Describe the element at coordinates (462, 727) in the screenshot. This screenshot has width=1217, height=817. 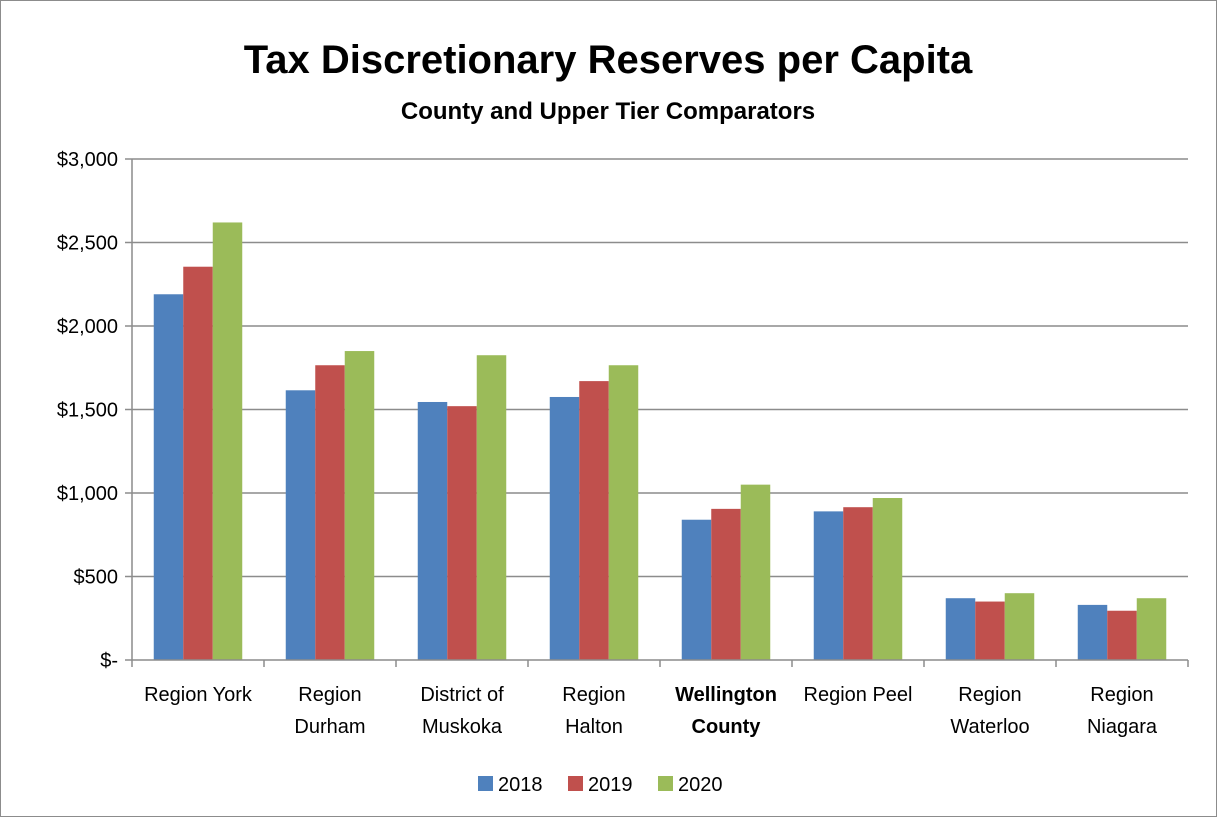
I see `x-tick-label: Muskoka` at that location.